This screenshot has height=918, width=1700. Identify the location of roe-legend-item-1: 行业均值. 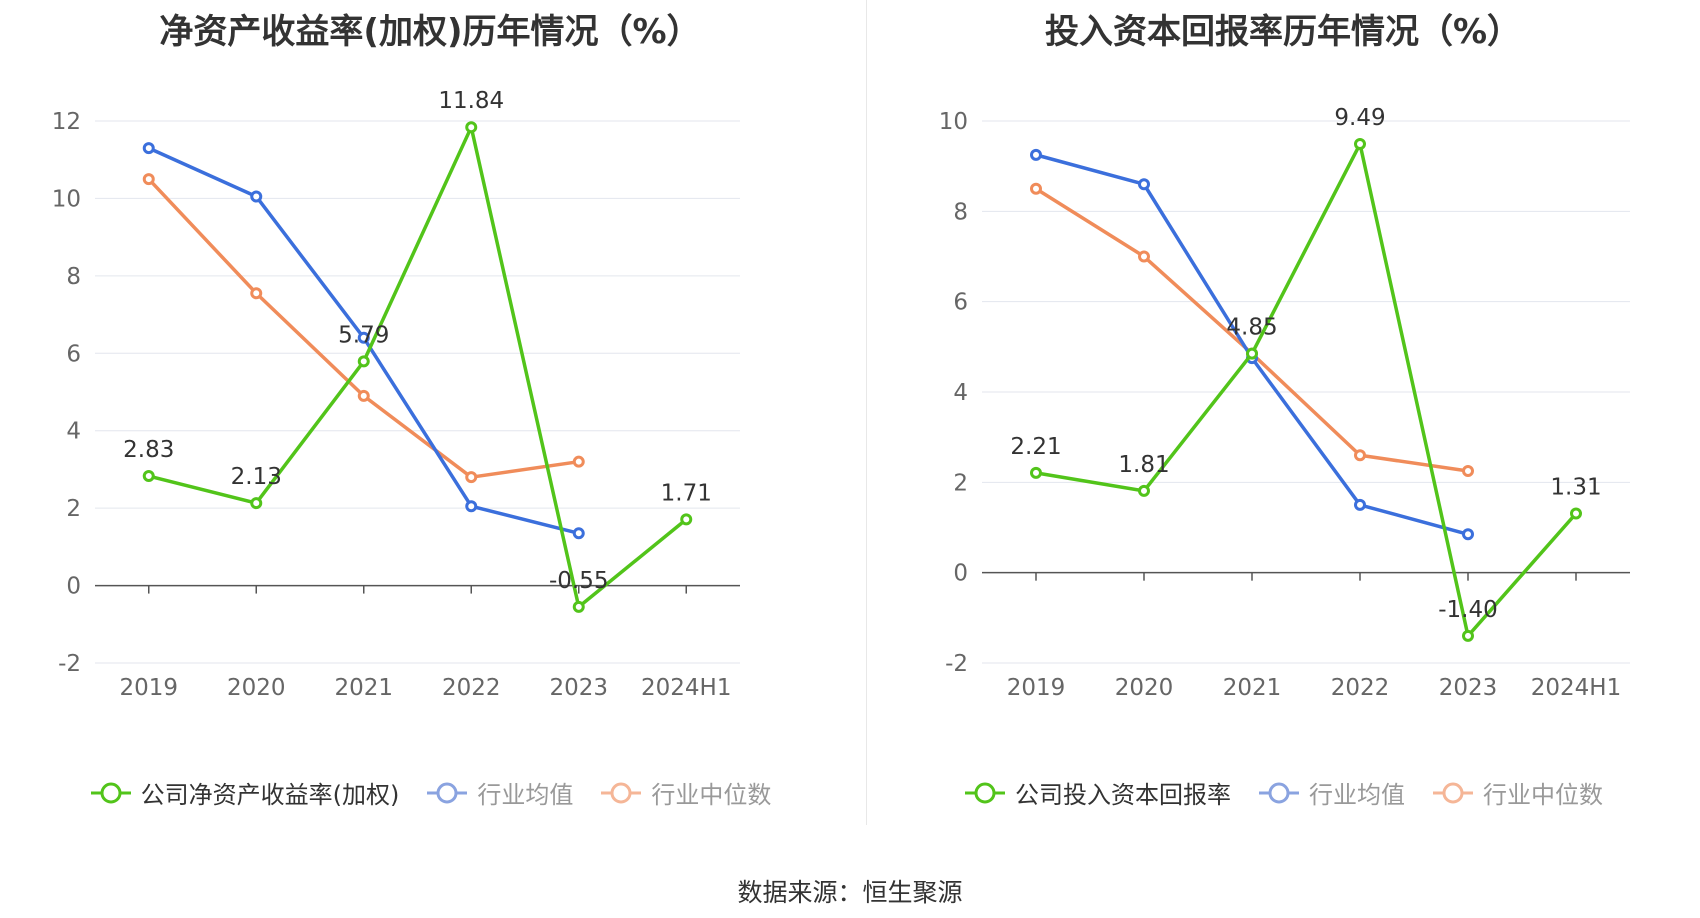
(499, 792).